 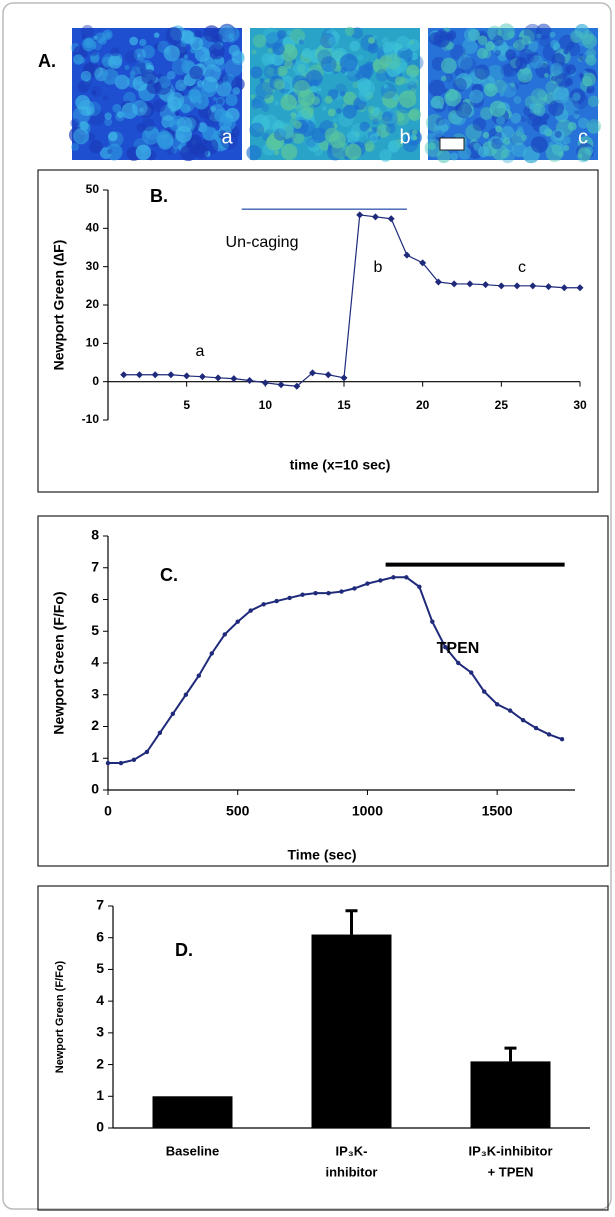 I want to click on y-tick-label: 10, so click(x=93, y=343).